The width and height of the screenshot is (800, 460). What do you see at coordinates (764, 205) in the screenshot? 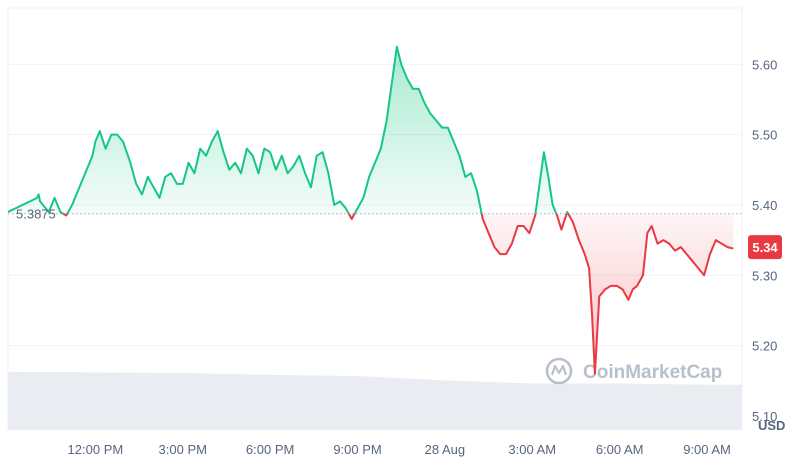
I see `y-tick-label: 5.40` at bounding box center [764, 205].